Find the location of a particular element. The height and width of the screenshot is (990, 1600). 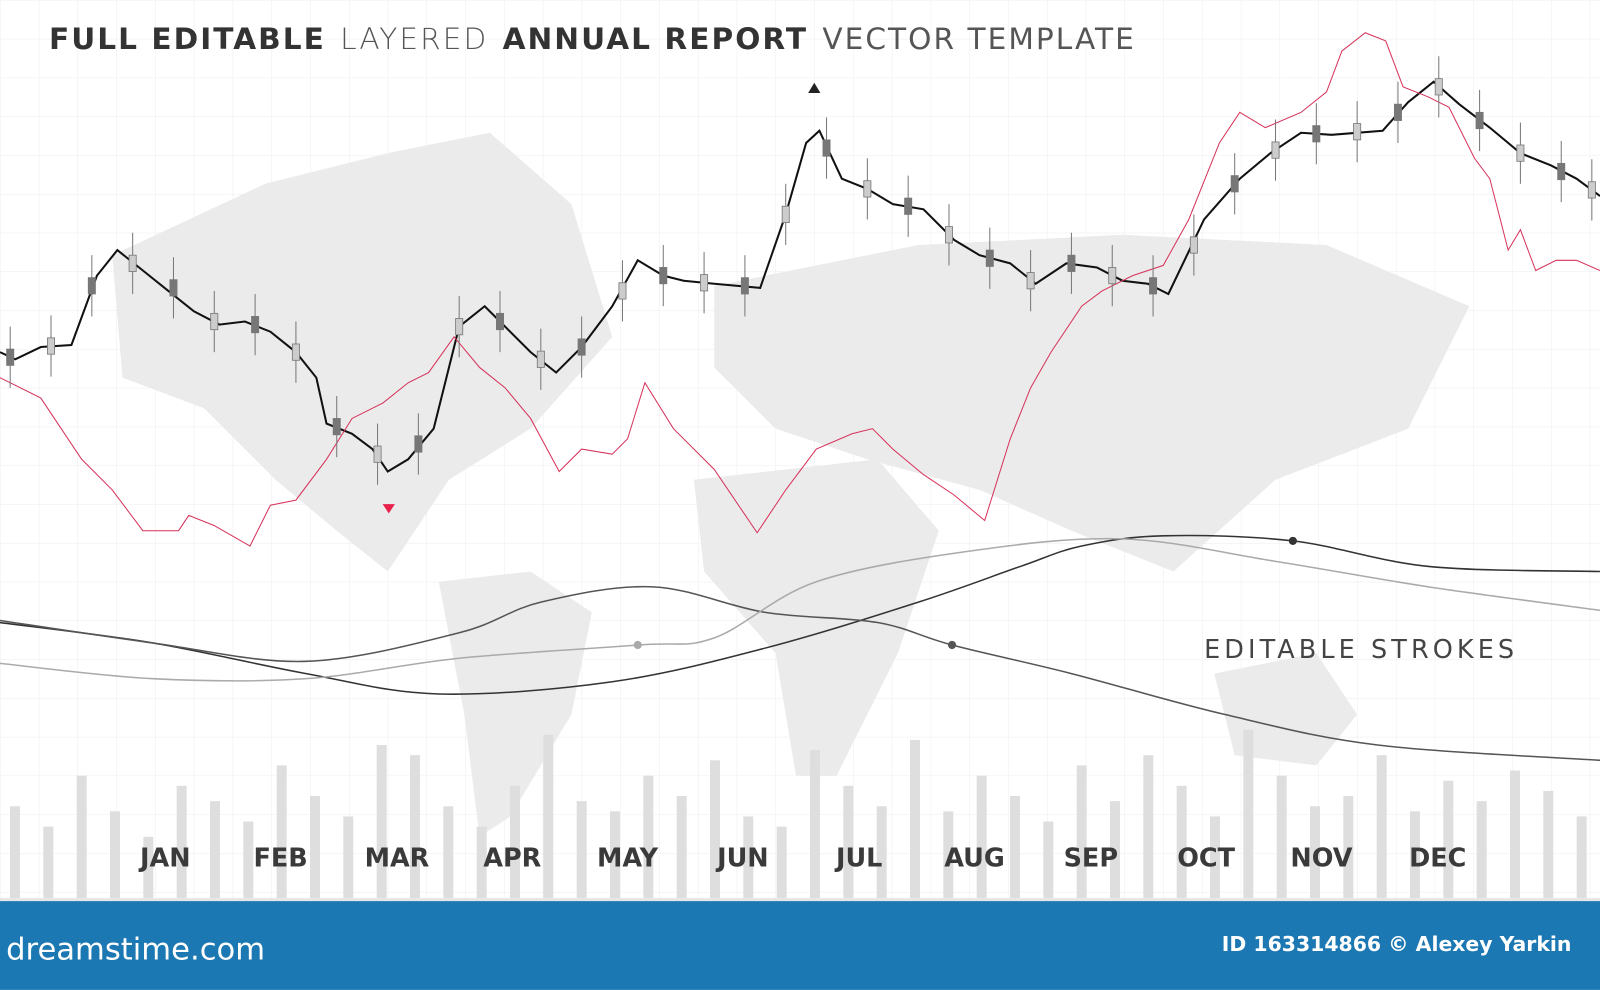

title-part: VECTOR TEMPLATE is located at coordinates (978, 38).